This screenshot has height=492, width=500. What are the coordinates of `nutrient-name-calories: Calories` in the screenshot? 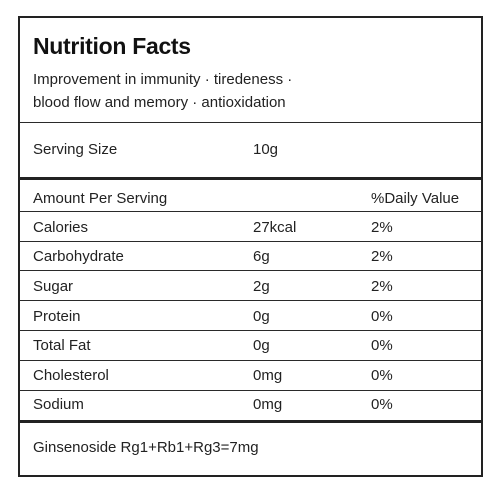 It's located at (61, 227).